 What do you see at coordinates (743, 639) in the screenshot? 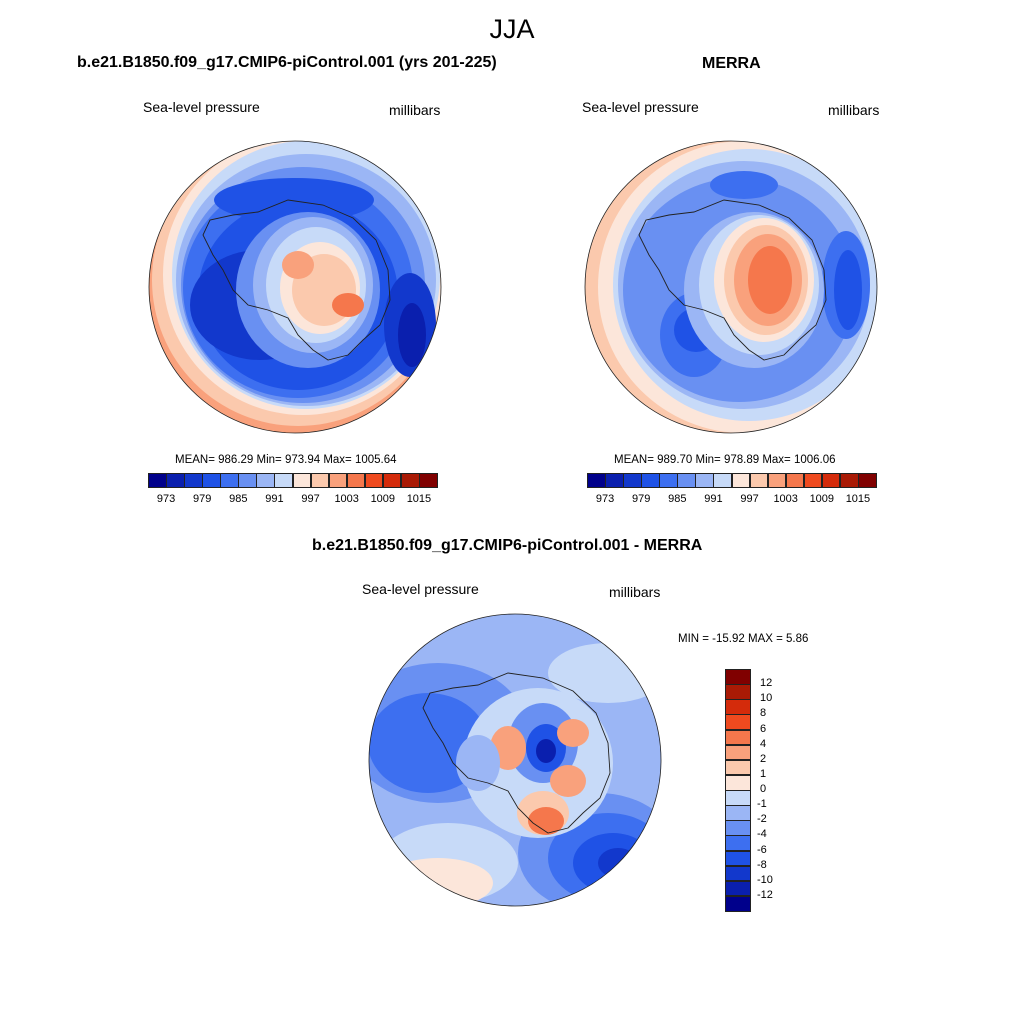
I see `diff-stats: MIN = -15.92 MAX = 5.86` at bounding box center [743, 639].